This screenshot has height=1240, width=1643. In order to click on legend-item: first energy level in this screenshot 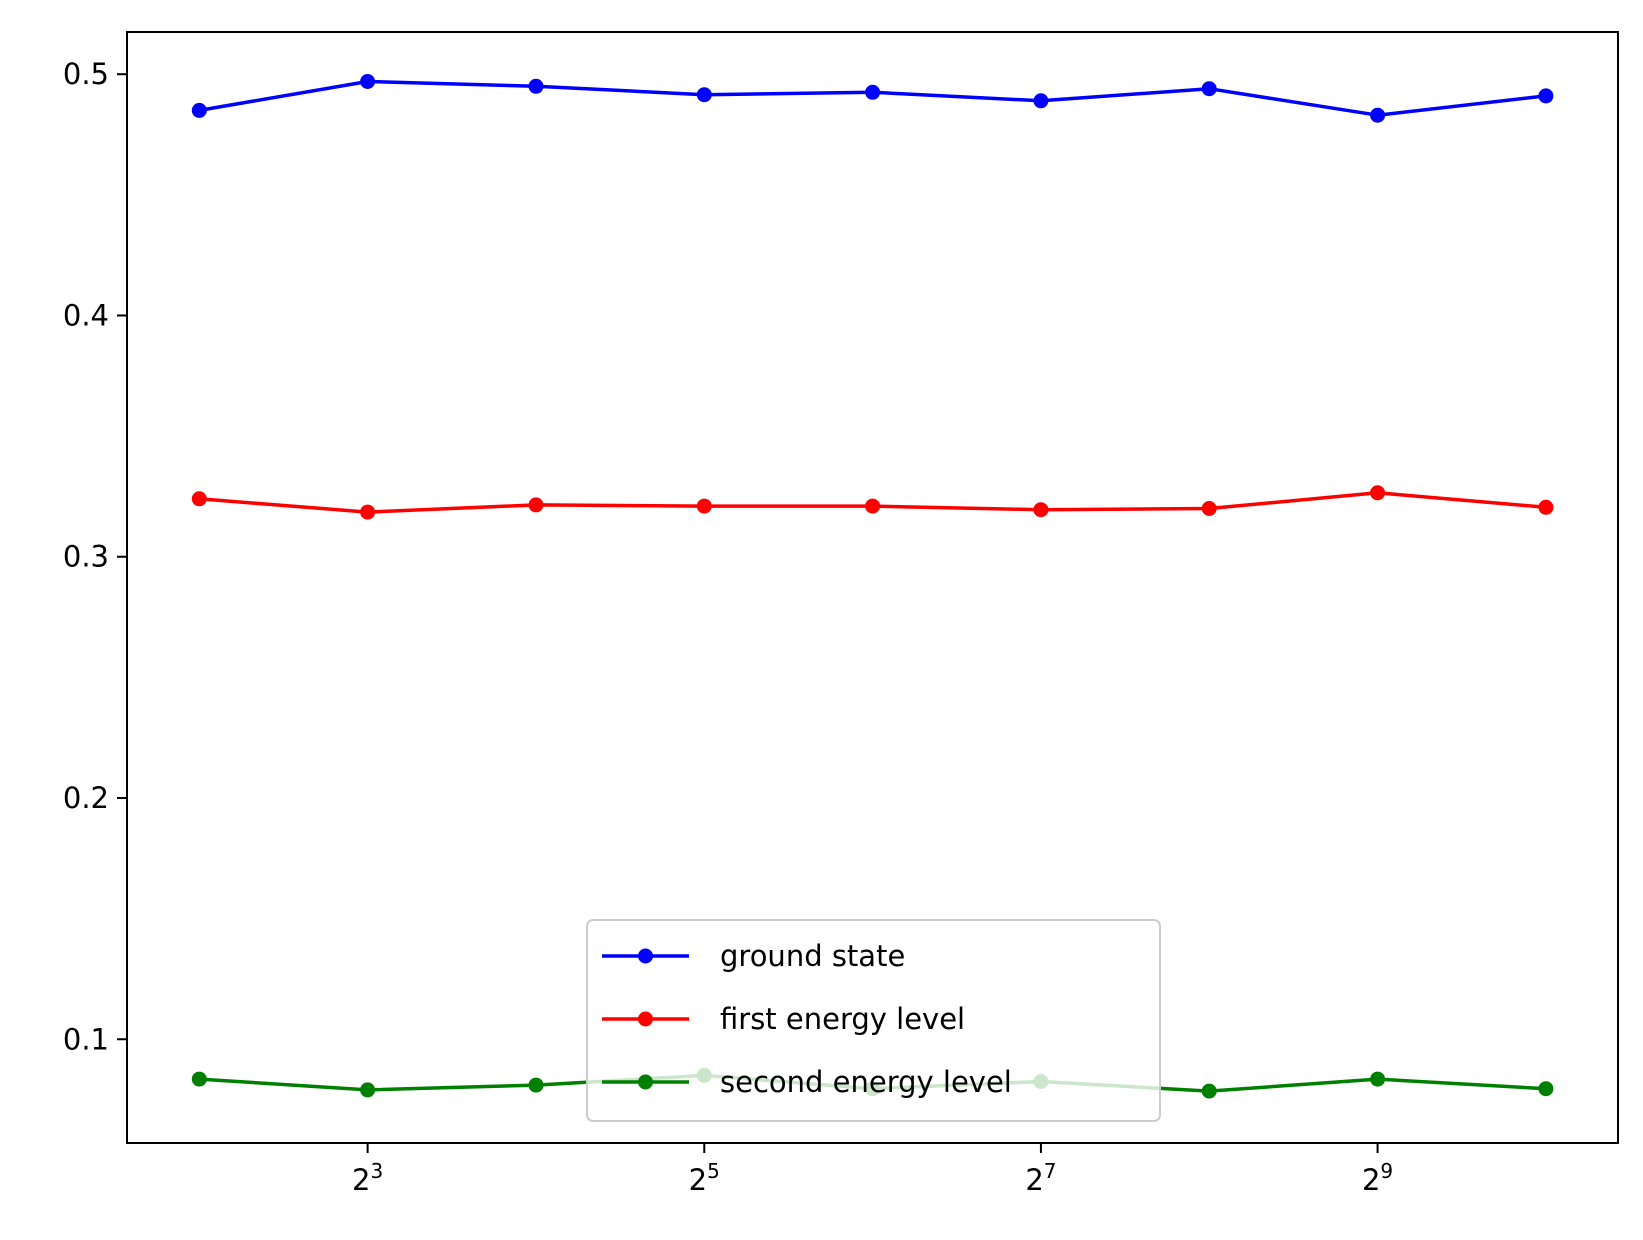, I will do `click(783, 1019)`.